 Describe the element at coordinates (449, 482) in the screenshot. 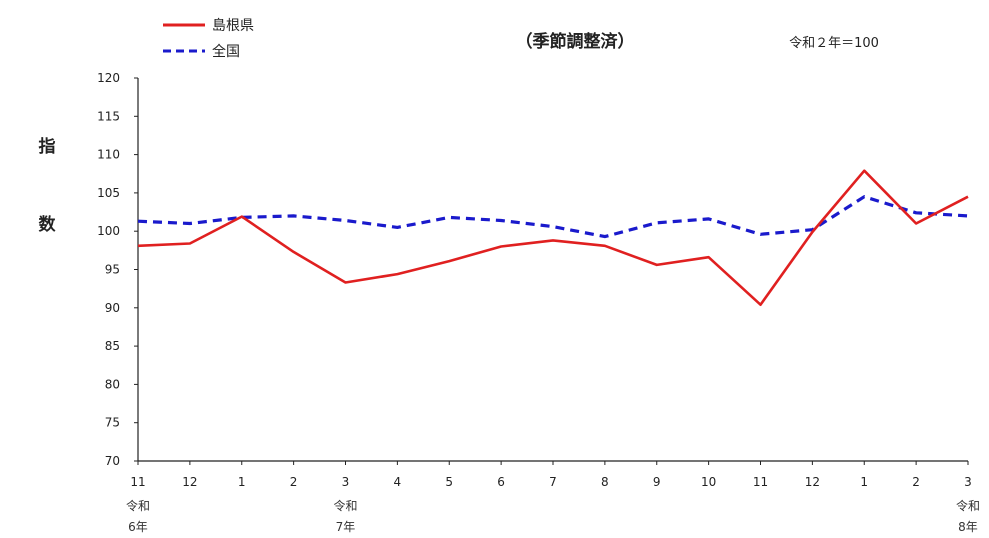

I see `x-tick-label: 5` at that location.